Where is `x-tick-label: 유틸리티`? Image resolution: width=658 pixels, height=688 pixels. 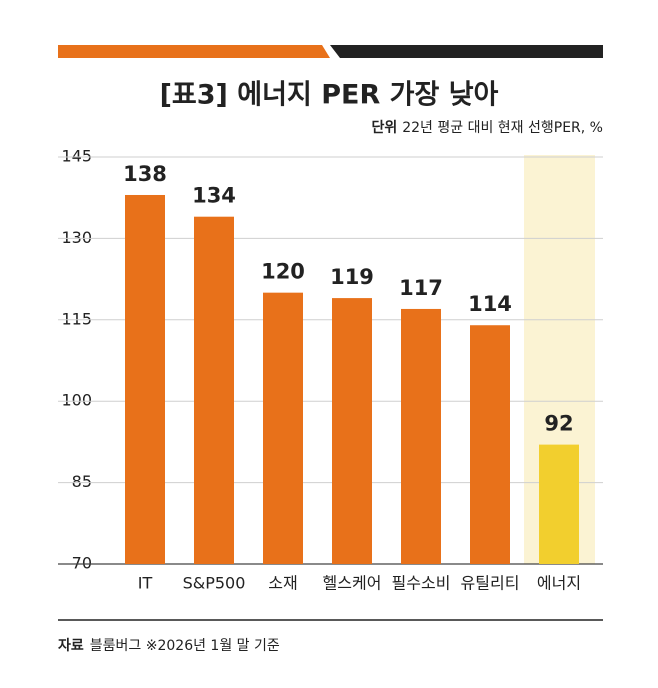
x-tick-label: 유틸리티 is located at coordinates (490, 583).